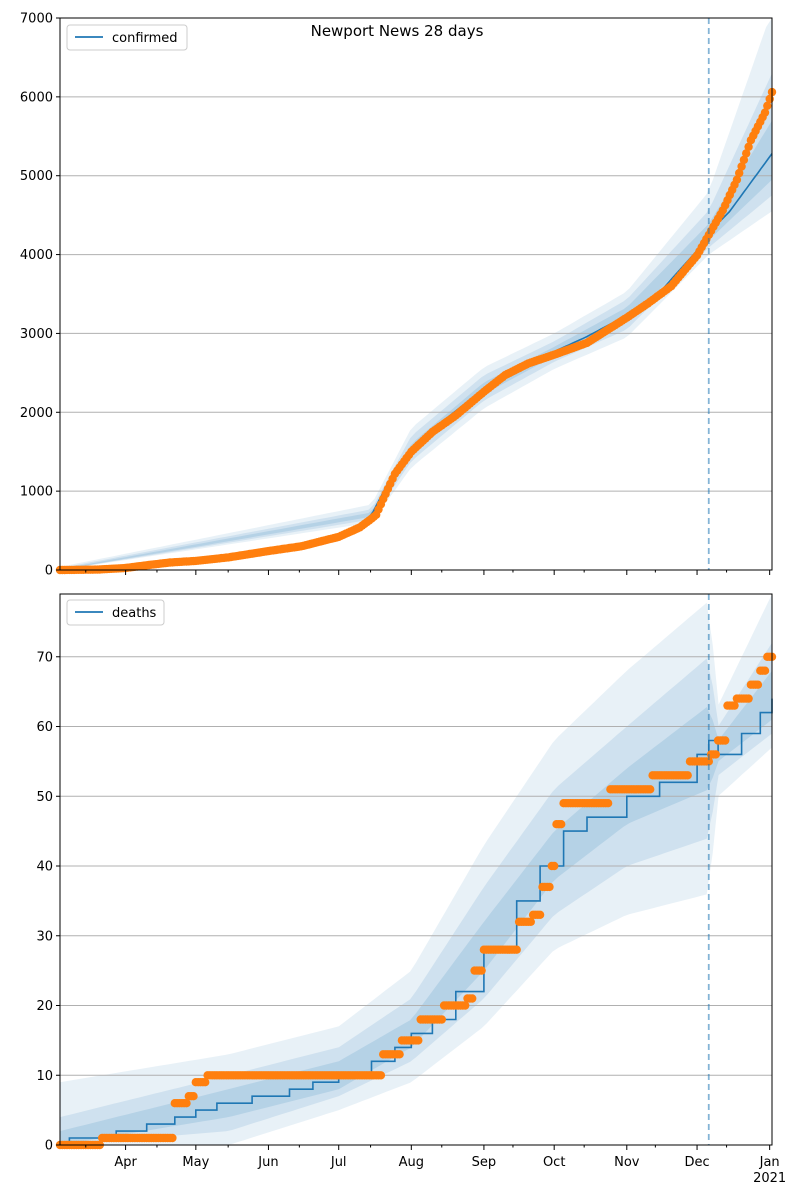  Describe the element at coordinates (44, 657) in the screenshot. I see `deaths-y-tick-label: 70` at that location.